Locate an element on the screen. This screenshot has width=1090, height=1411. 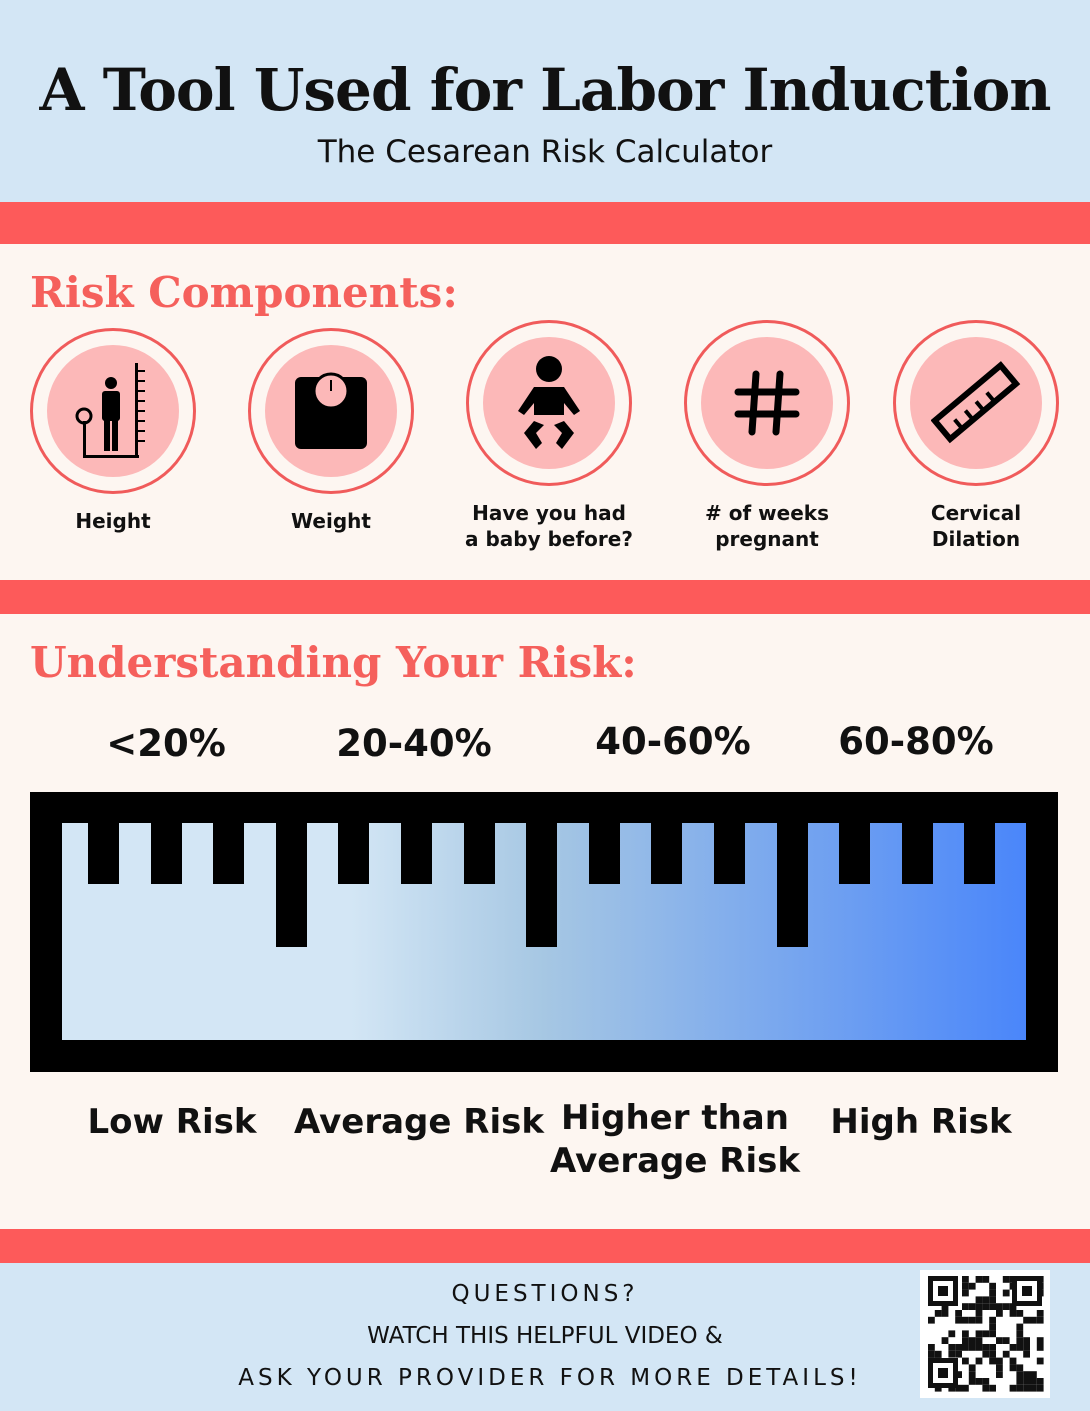
baby-icon is located at coordinates (549, 402).